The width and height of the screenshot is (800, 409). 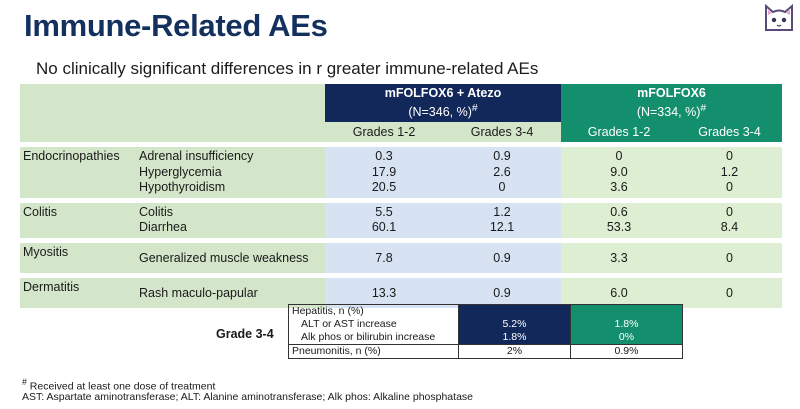 What do you see at coordinates (619, 218) in the screenshot?
I see `value-cell: 0.6 53.3` at bounding box center [619, 218].